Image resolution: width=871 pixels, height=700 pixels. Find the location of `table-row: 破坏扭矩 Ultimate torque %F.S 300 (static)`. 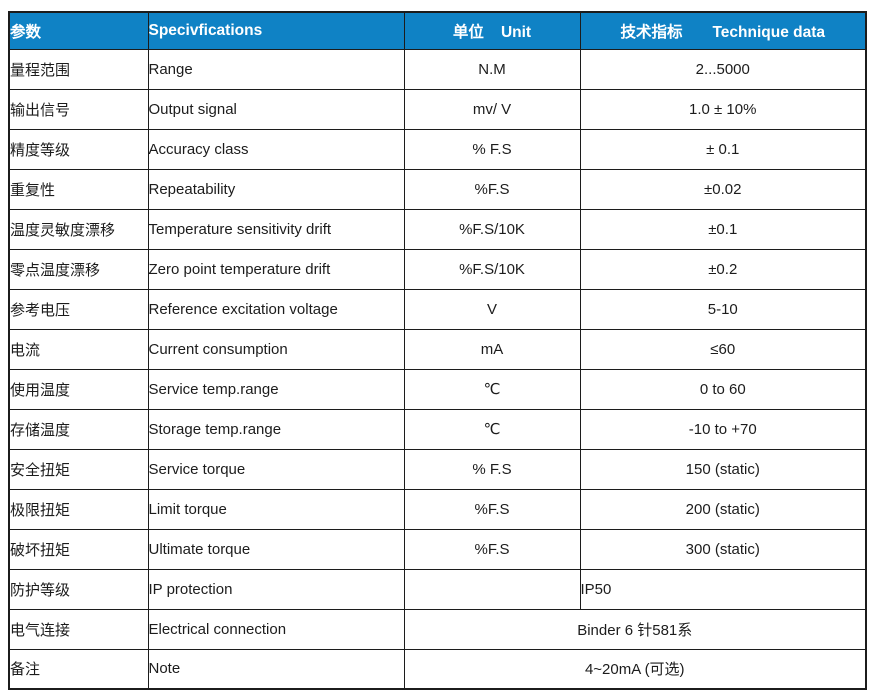

table-row: 破坏扭矩 Ultimate torque %F.S 300 (static) is located at coordinates (437, 549).